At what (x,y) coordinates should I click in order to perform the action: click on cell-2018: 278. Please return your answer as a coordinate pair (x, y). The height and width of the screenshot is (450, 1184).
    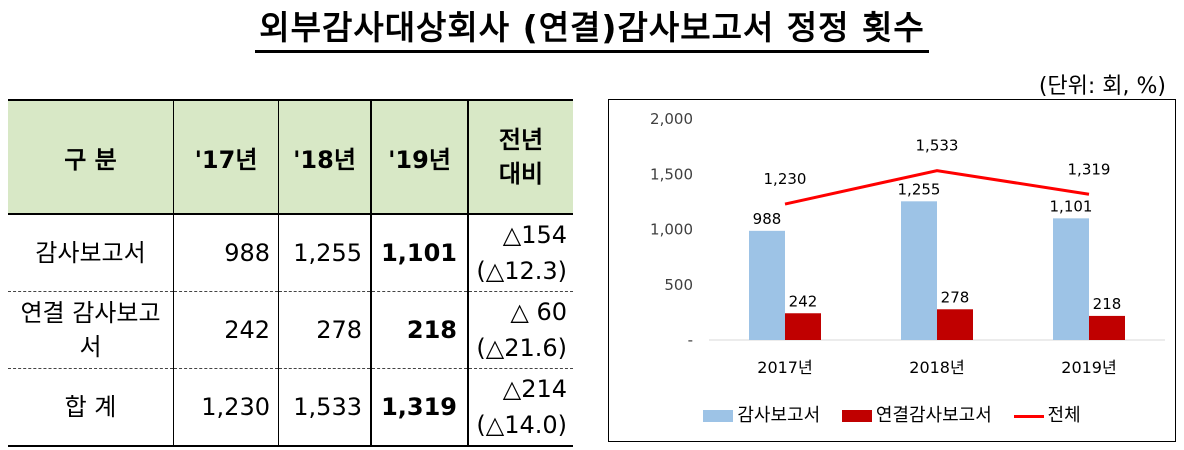
    Looking at the image, I should click on (324, 330).